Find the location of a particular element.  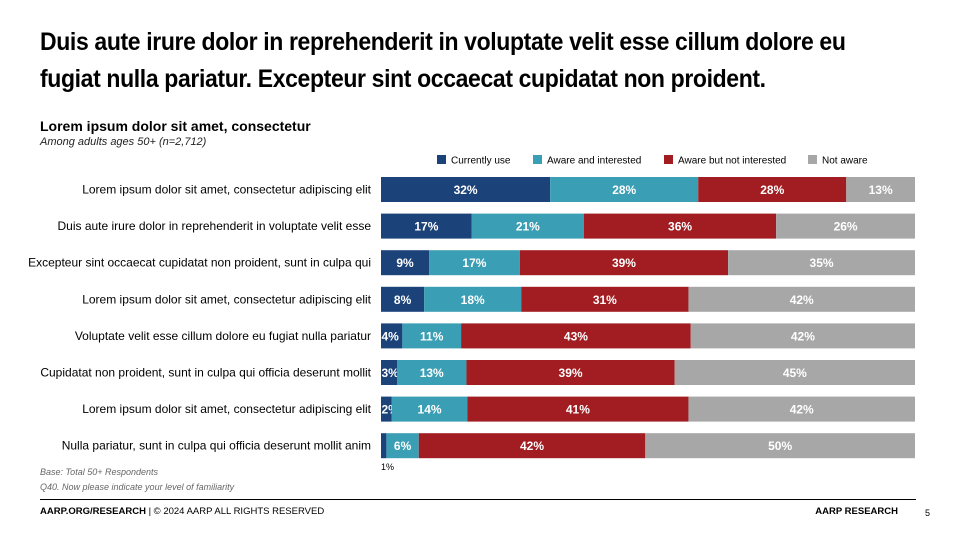

data-label: 21% is located at coordinates (528, 227).